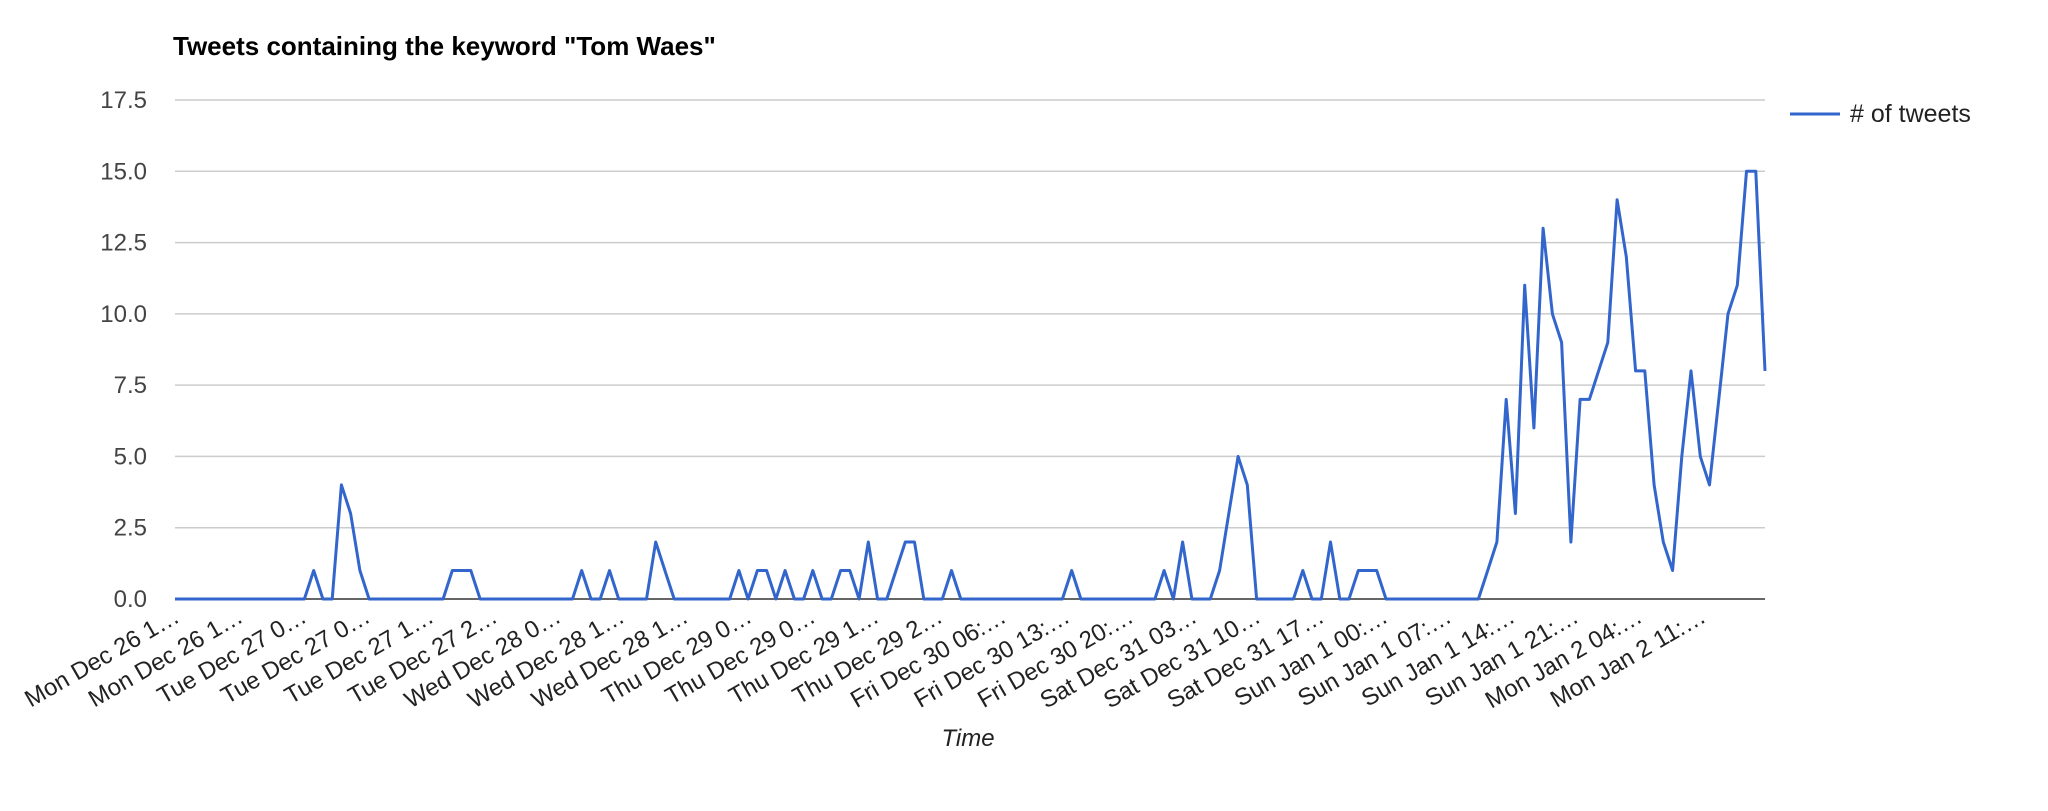  What do you see at coordinates (123, 171) in the screenshot?
I see `y-tick-label: 15.0` at bounding box center [123, 171].